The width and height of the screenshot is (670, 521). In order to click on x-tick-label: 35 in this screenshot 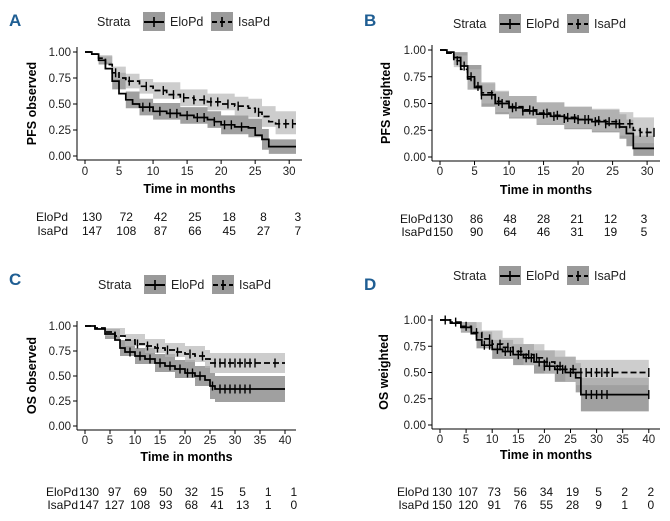, I will do `click(260, 441)`.